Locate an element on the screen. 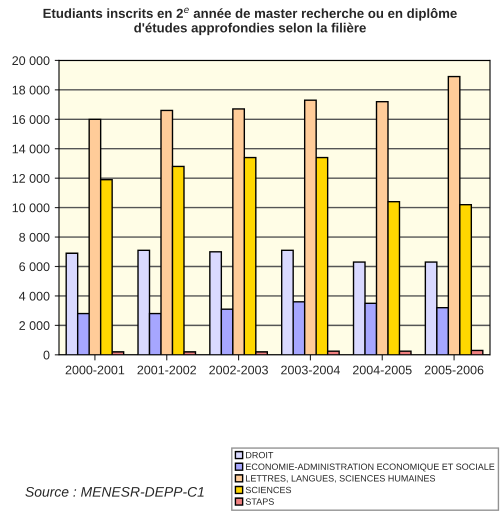  x-tick-label: 2005-2006 is located at coordinates (454, 370).